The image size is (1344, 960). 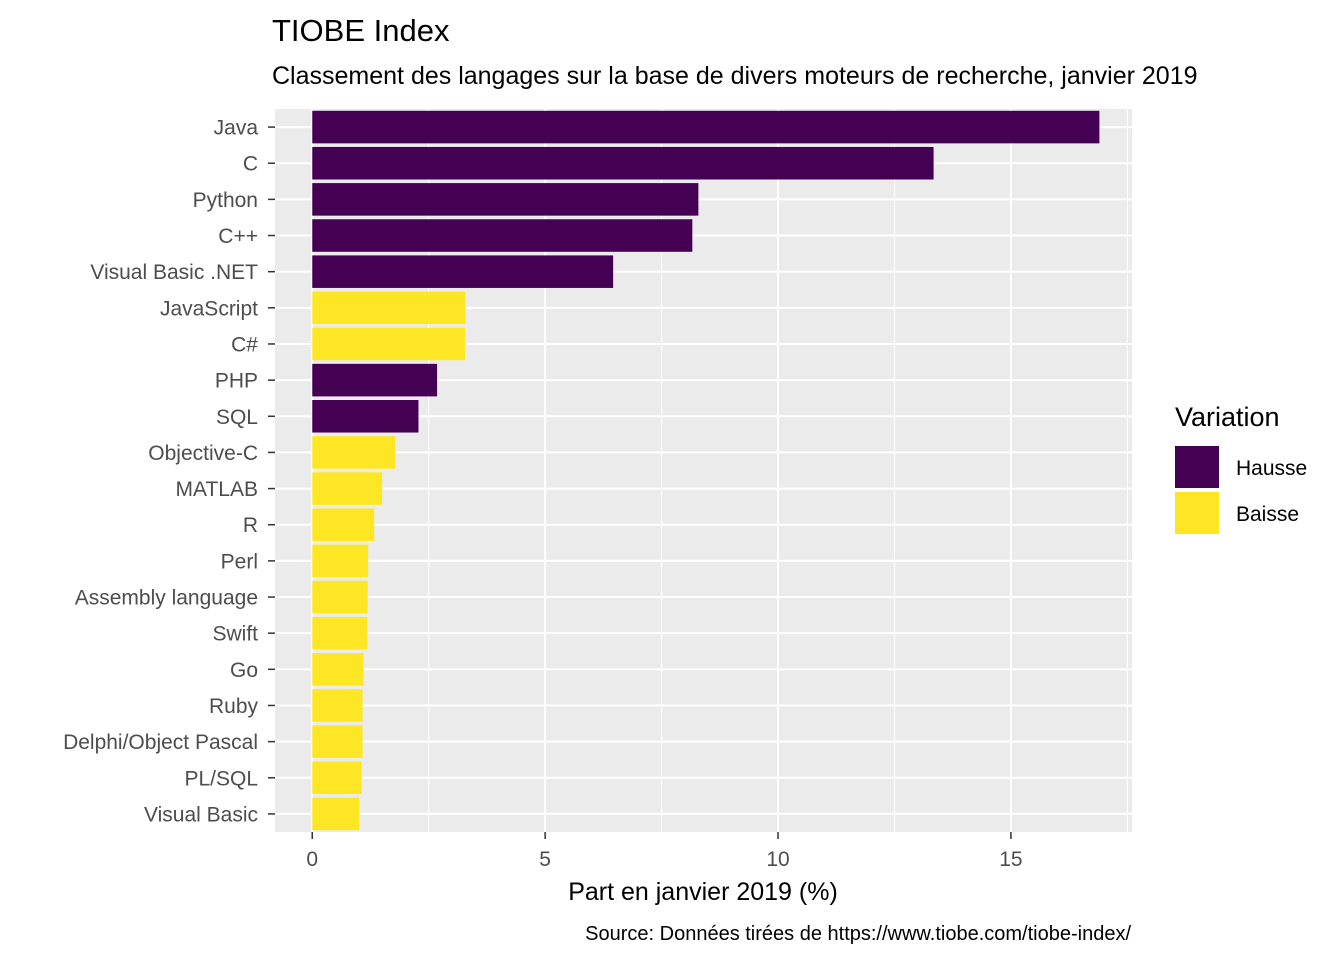 What do you see at coordinates (347, 488) in the screenshot?
I see `bar-matlab` at bounding box center [347, 488].